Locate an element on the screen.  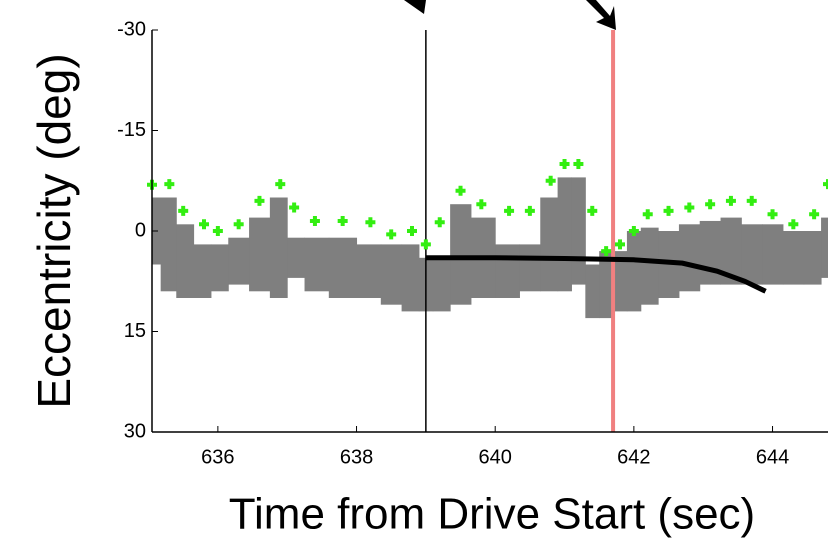
y-axis-label: Eccentricity (deg) is located at coordinates (54, 230).